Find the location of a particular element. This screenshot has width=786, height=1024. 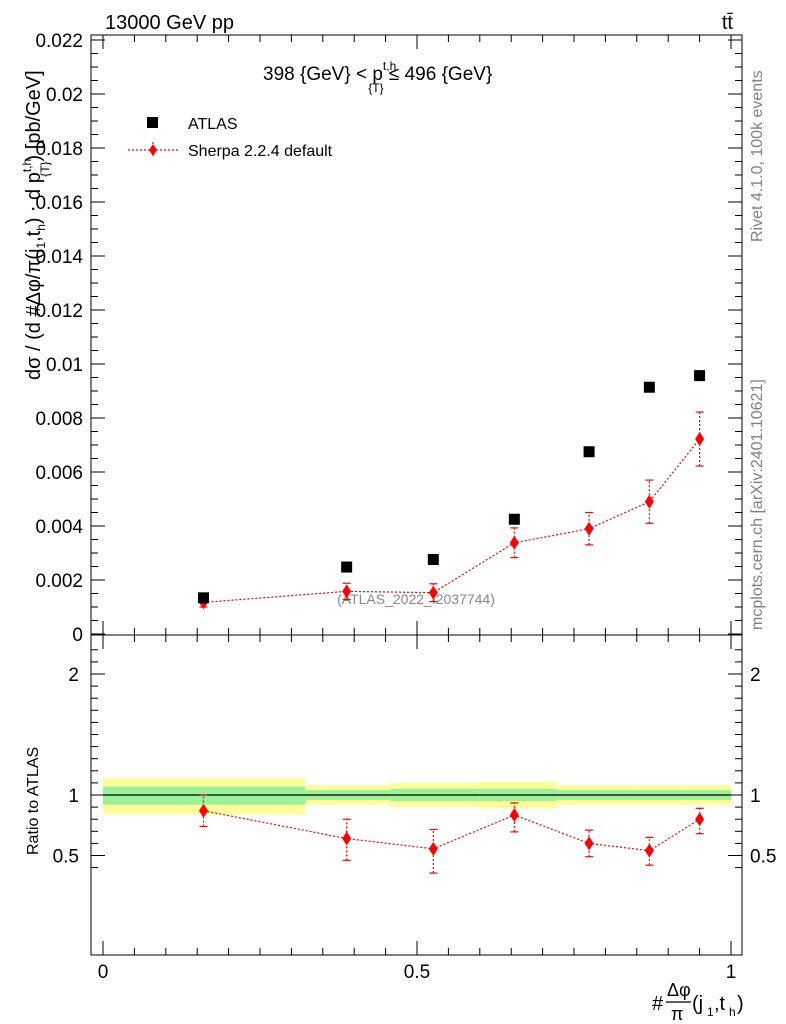

svg-text: (j is located at coordinates (697, 1004).